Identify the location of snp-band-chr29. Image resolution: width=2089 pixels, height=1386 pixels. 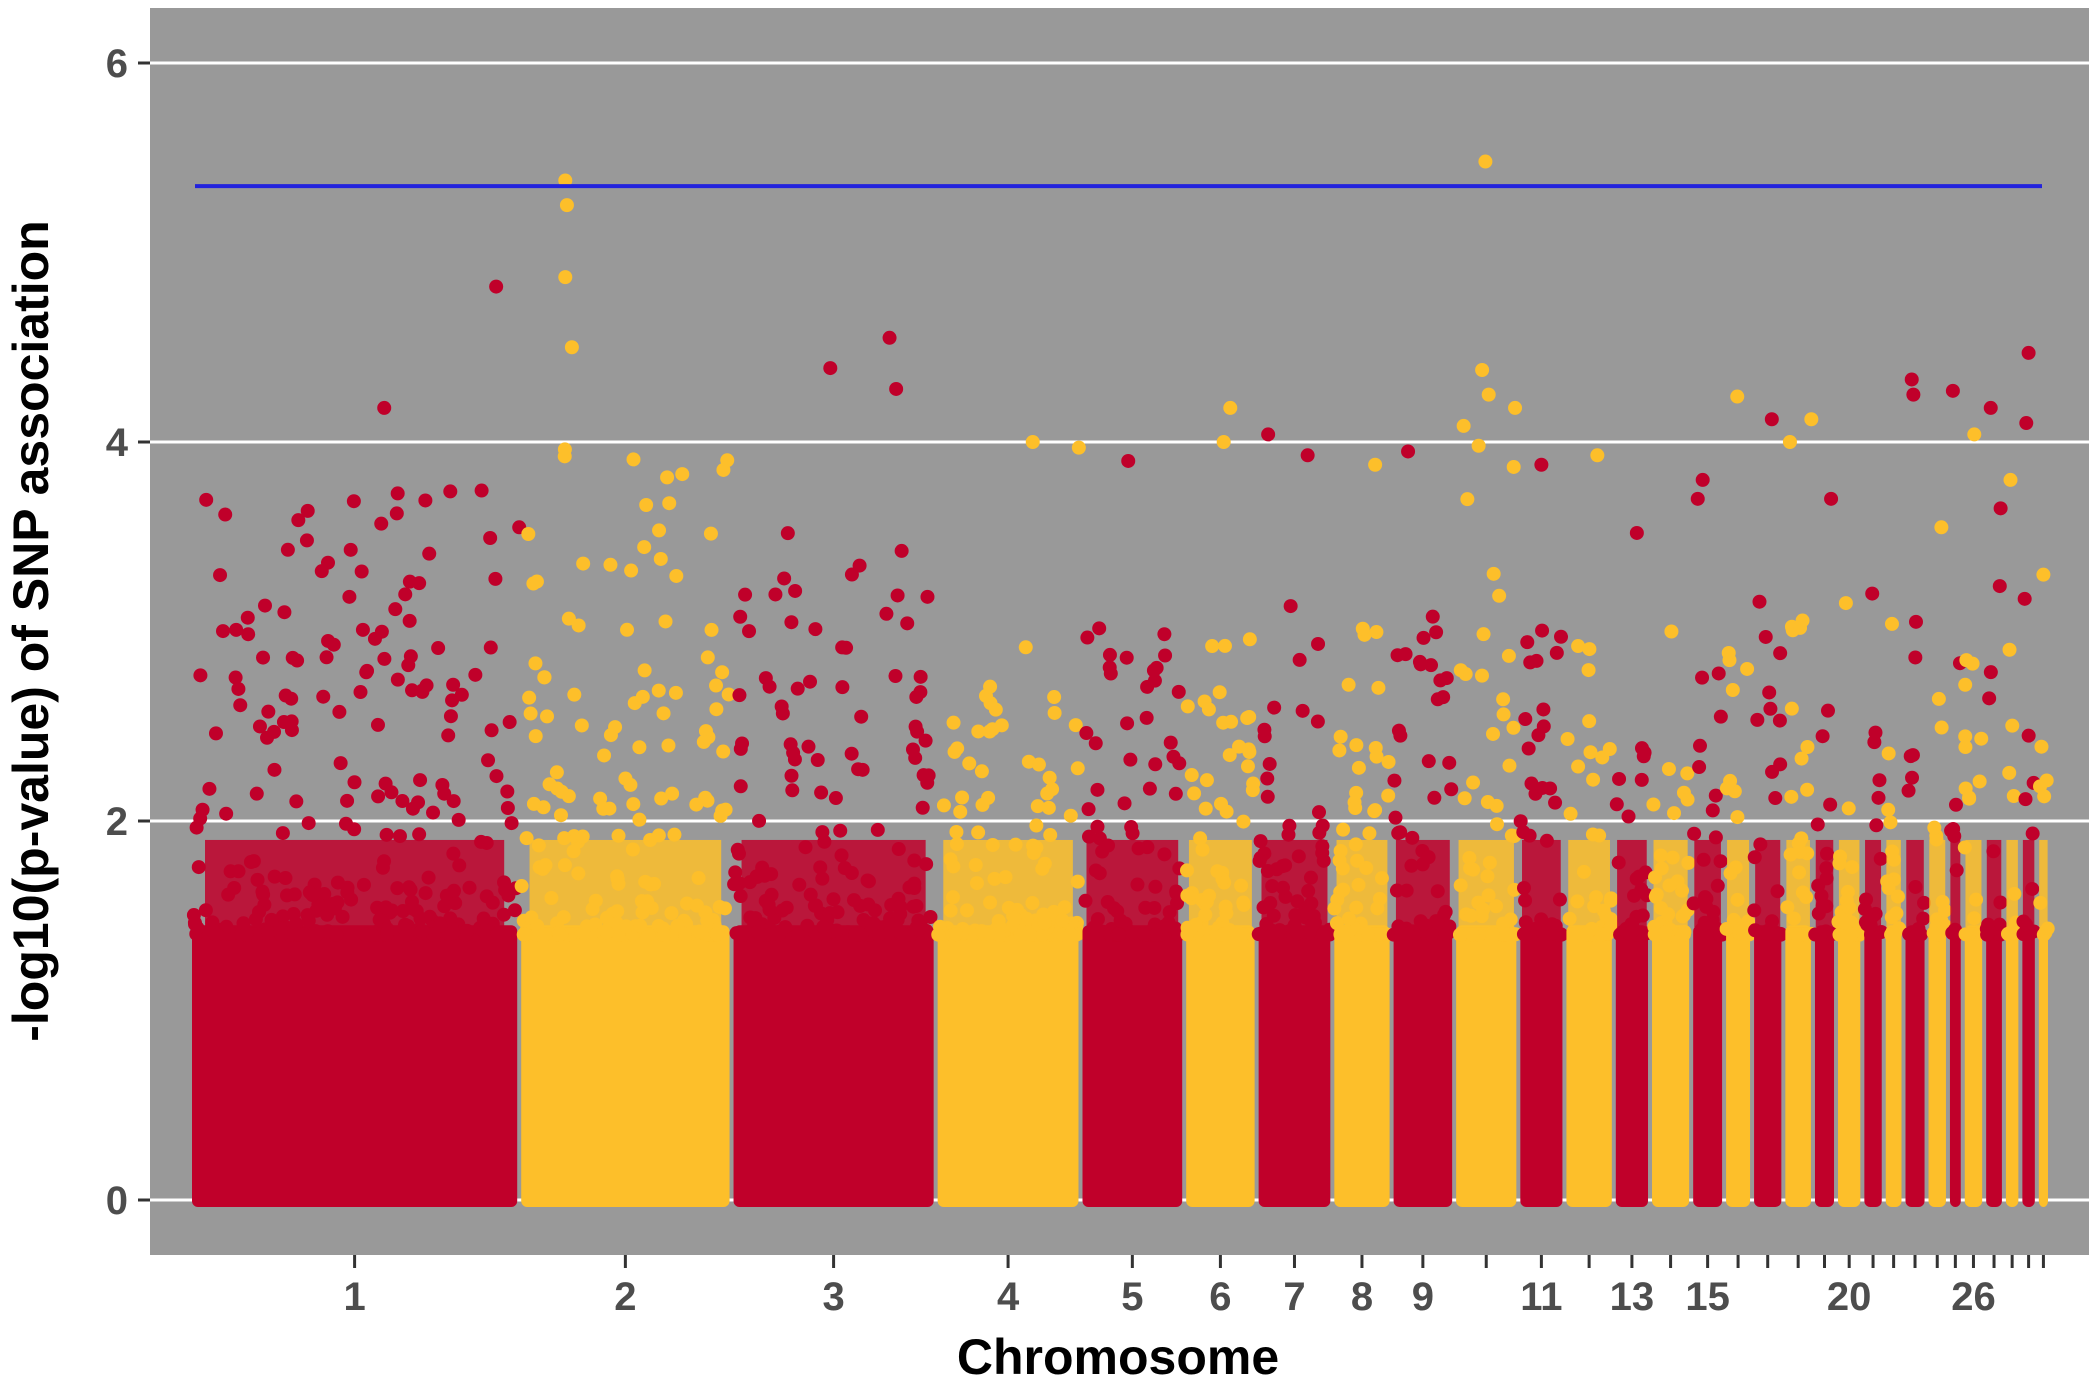
(2028, 1066).